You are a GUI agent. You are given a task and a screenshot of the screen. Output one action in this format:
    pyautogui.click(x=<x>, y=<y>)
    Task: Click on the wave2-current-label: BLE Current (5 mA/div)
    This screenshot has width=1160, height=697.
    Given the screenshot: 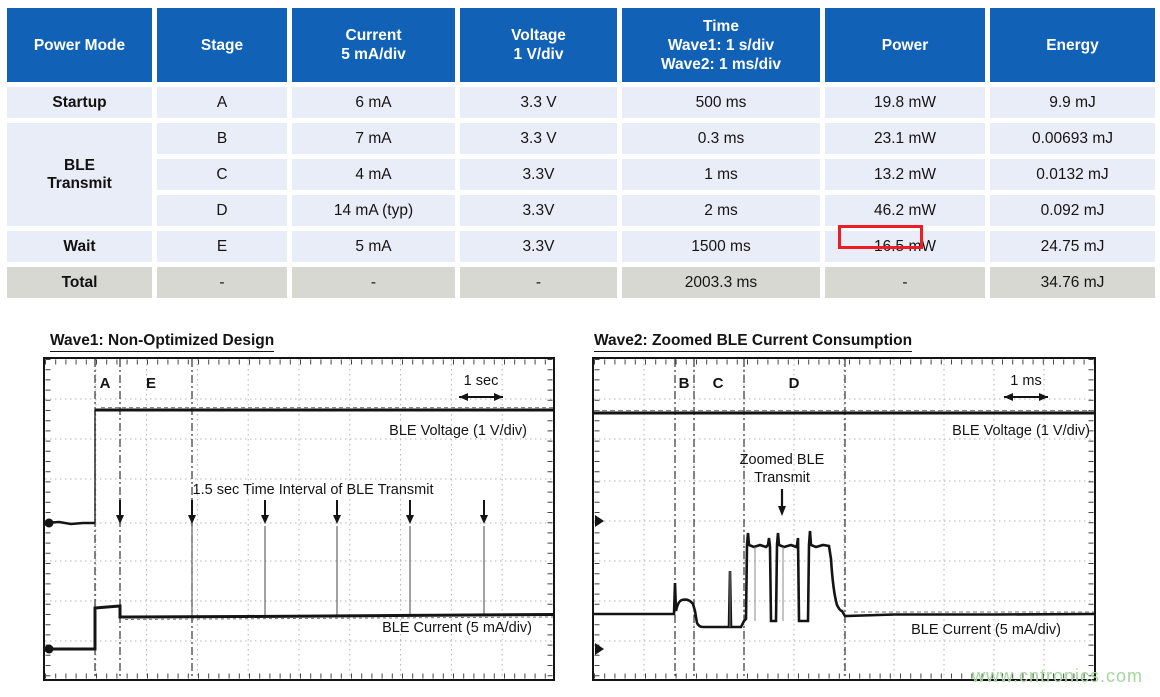 What is the action you would take?
    pyautogui.click(x=986, y=630)
    